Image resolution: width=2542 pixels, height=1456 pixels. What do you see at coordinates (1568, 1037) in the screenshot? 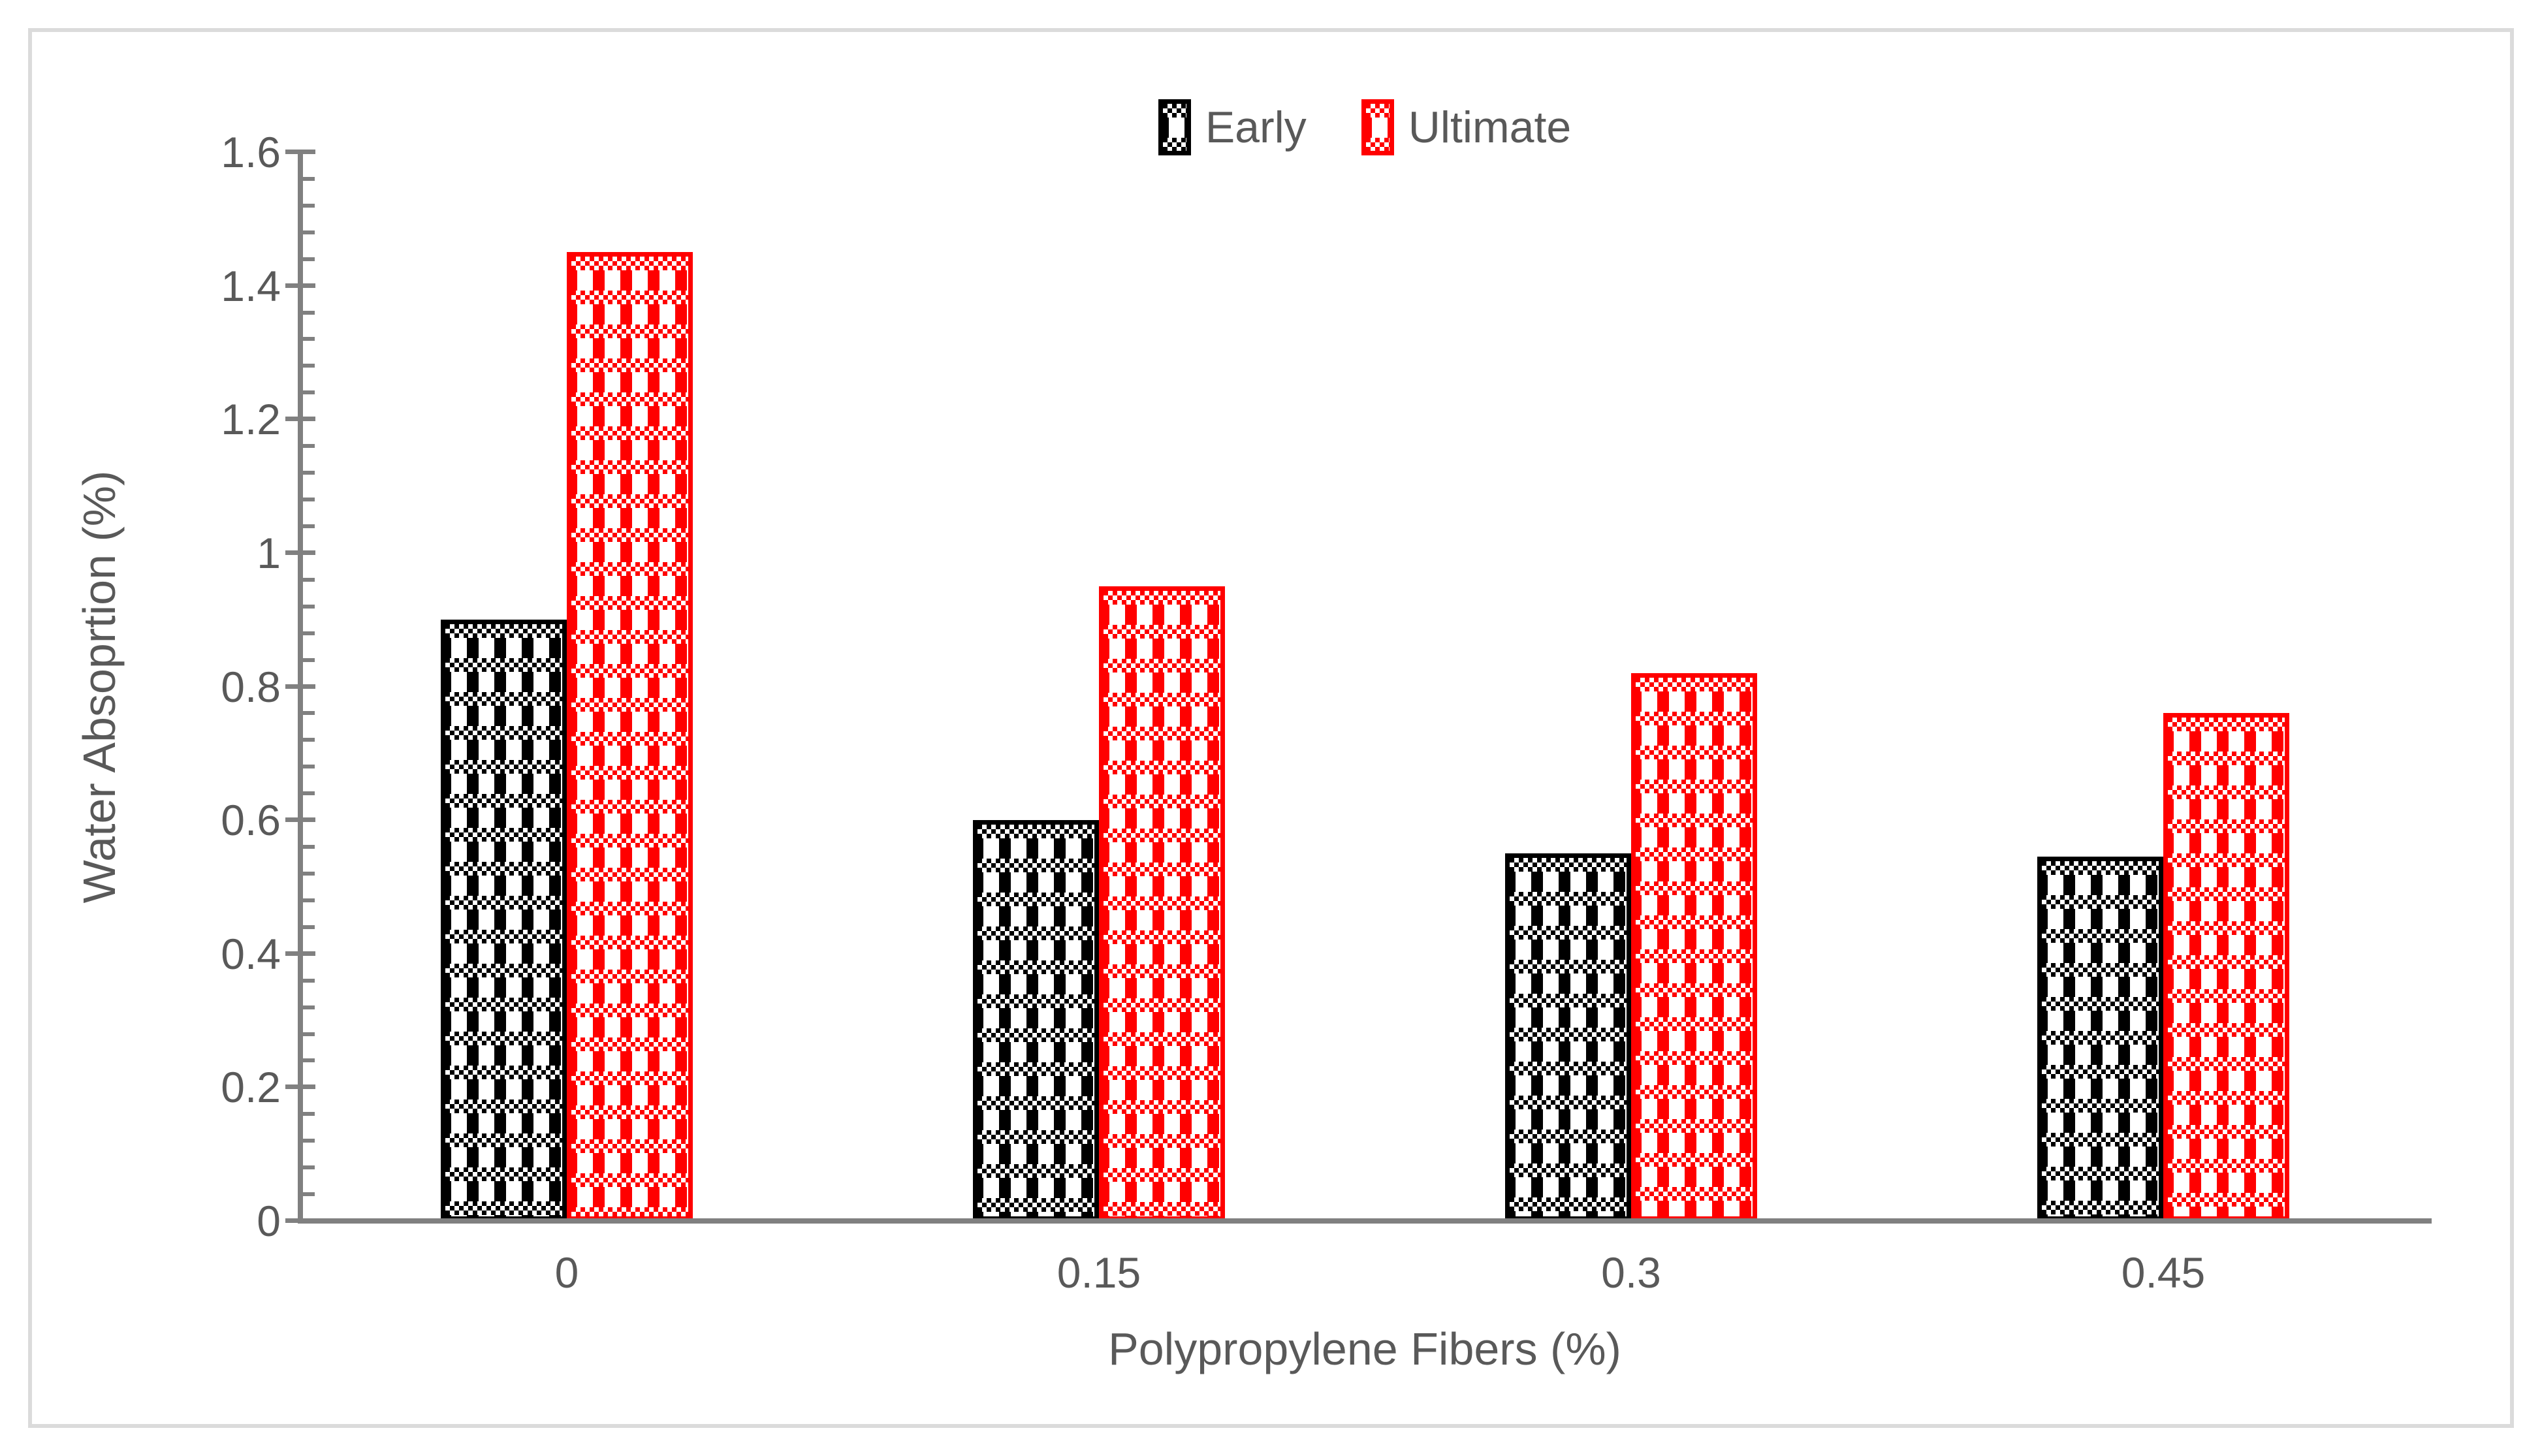
I see `bar-early-0.3` at bounding box center [1568, 1037].